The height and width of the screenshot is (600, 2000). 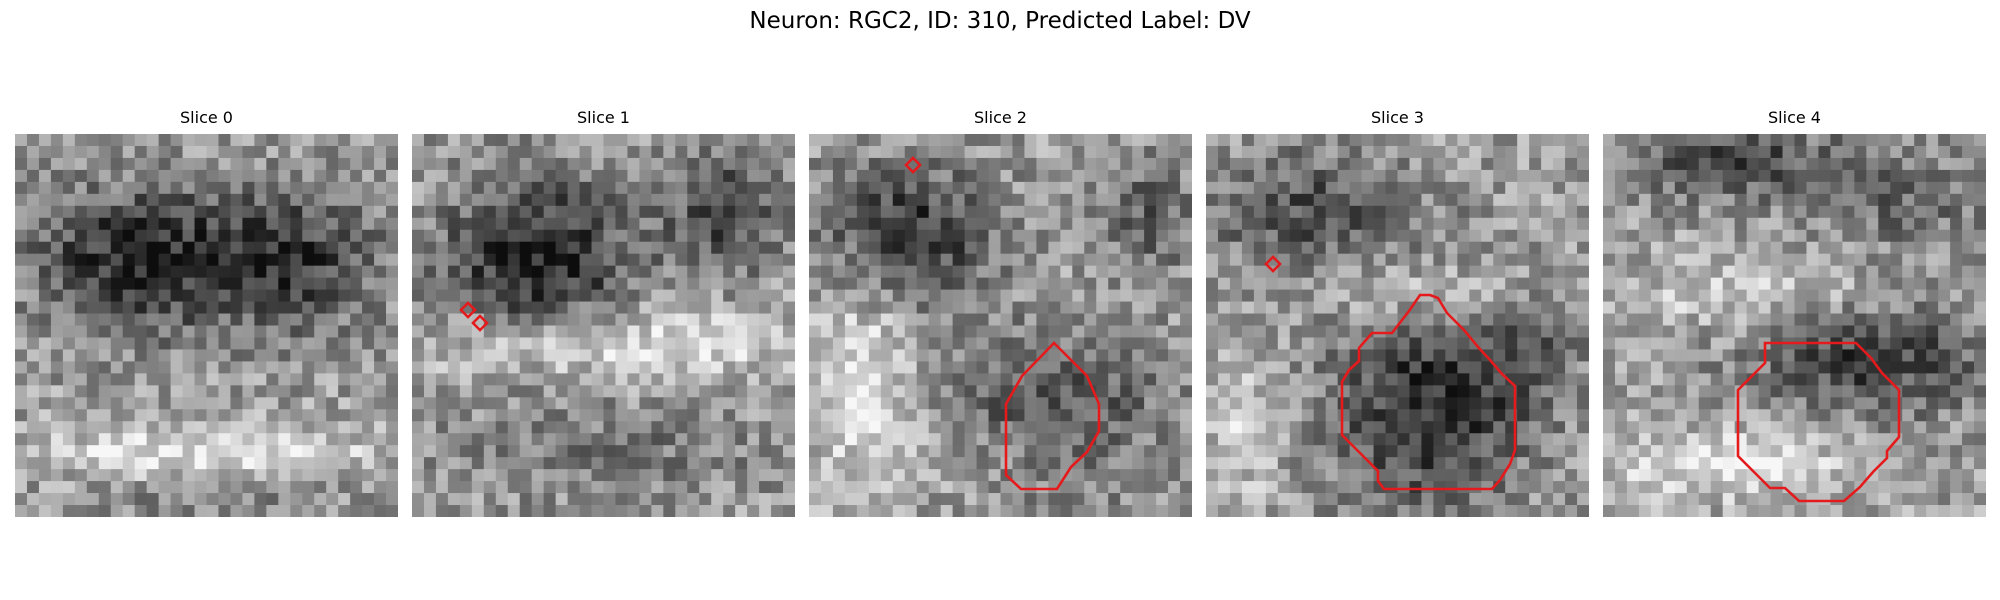 I want to click on panel-slice-3: Slice 3, so click(x=1397, y=312).